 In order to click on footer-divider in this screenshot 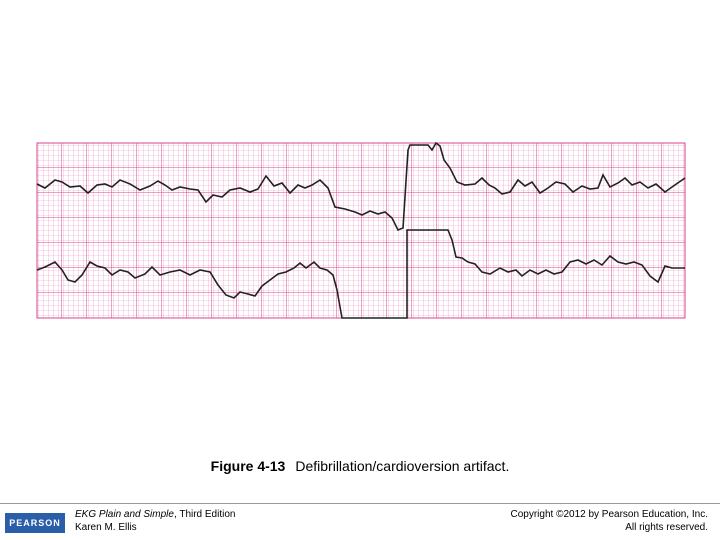, I will do `click(360, 503)`.